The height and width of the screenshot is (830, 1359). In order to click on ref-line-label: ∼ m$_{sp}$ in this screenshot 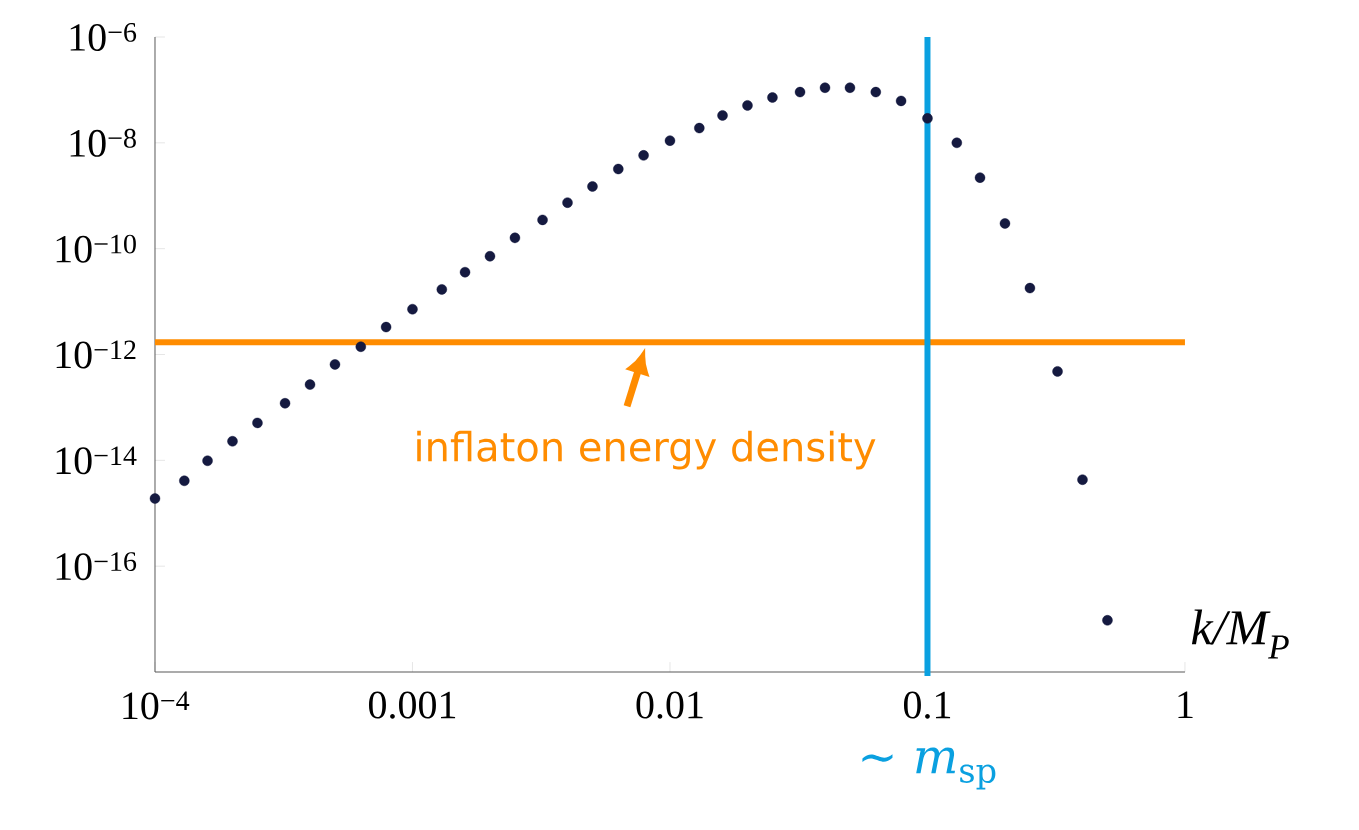, I will do `click(929, 768)`.